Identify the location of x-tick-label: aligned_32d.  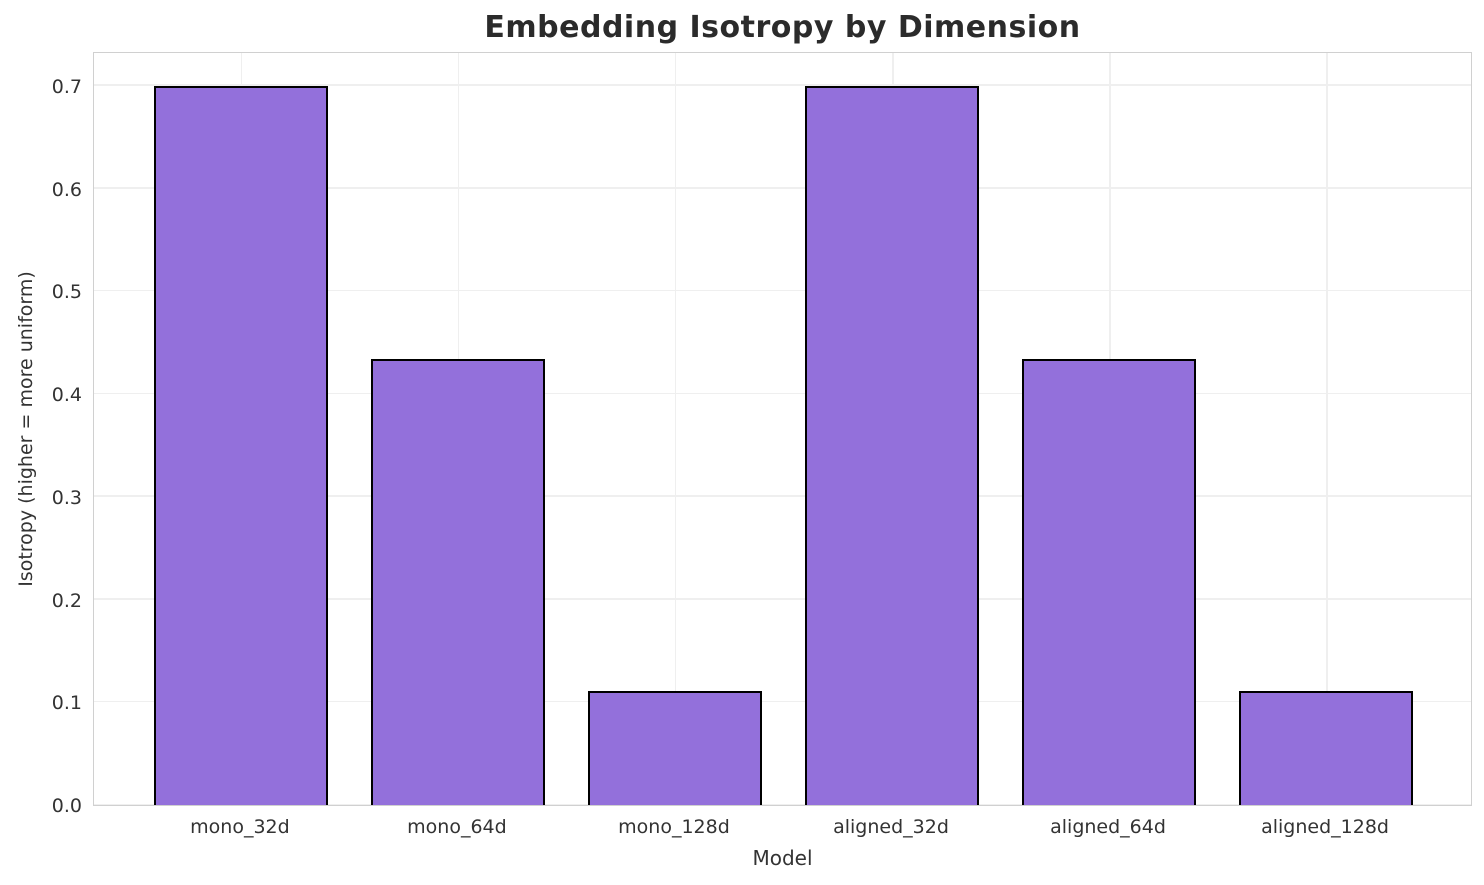
(891, 827).